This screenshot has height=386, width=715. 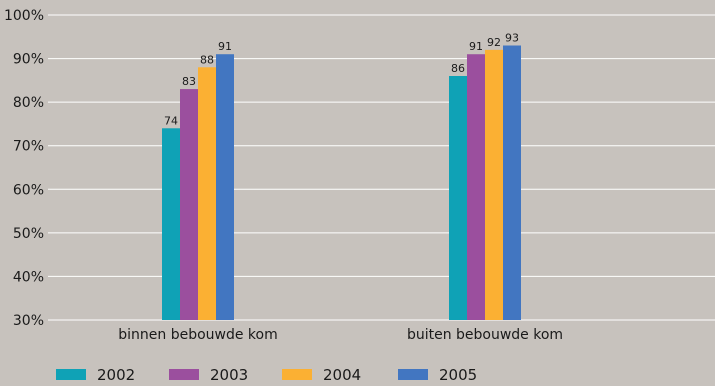 I want to click on data-label-2004-2: 92, so click(x=494, y=42).